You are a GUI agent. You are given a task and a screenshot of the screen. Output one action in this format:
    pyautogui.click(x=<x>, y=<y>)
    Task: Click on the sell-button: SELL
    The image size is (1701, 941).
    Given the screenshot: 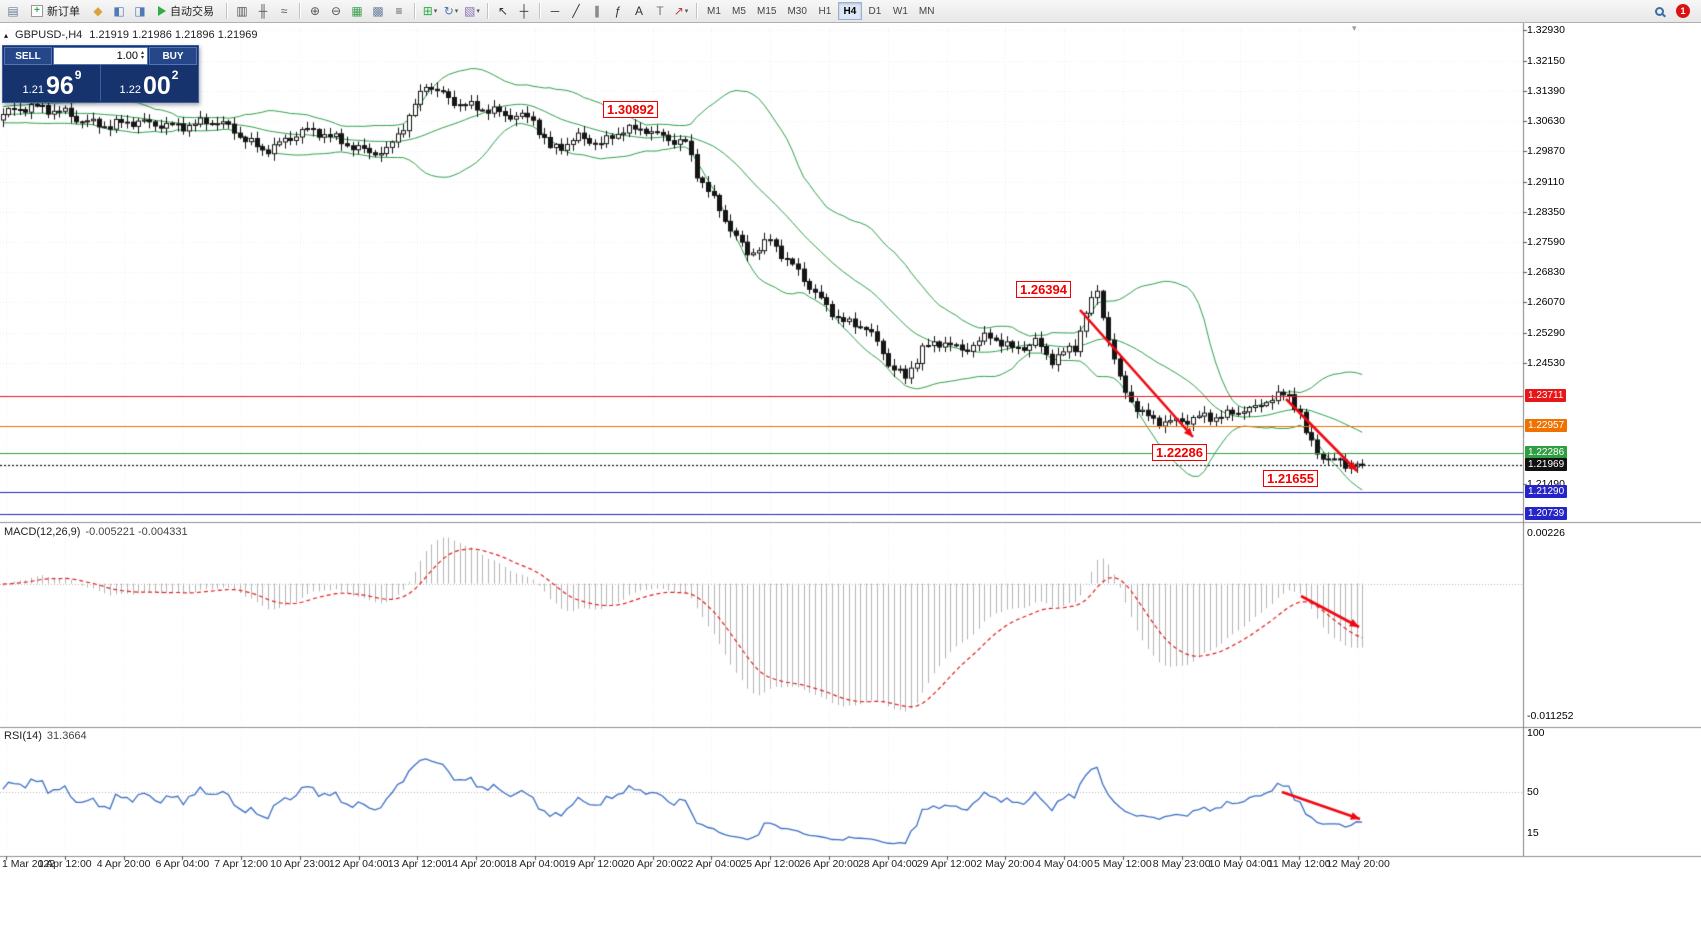 What is the action you would take?
    pyautogui.click(x=28, y=56)
    